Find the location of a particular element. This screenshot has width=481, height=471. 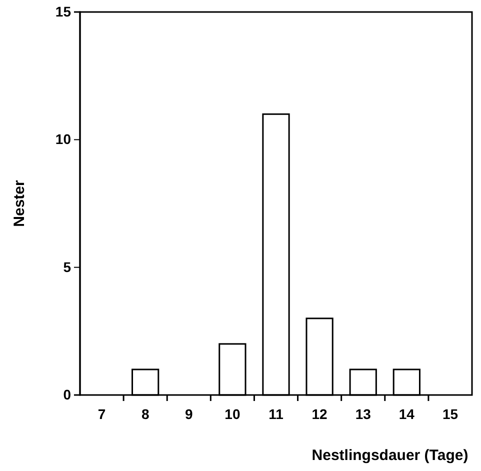

x-tick-label: 13 is located at coordinates (363, 414).